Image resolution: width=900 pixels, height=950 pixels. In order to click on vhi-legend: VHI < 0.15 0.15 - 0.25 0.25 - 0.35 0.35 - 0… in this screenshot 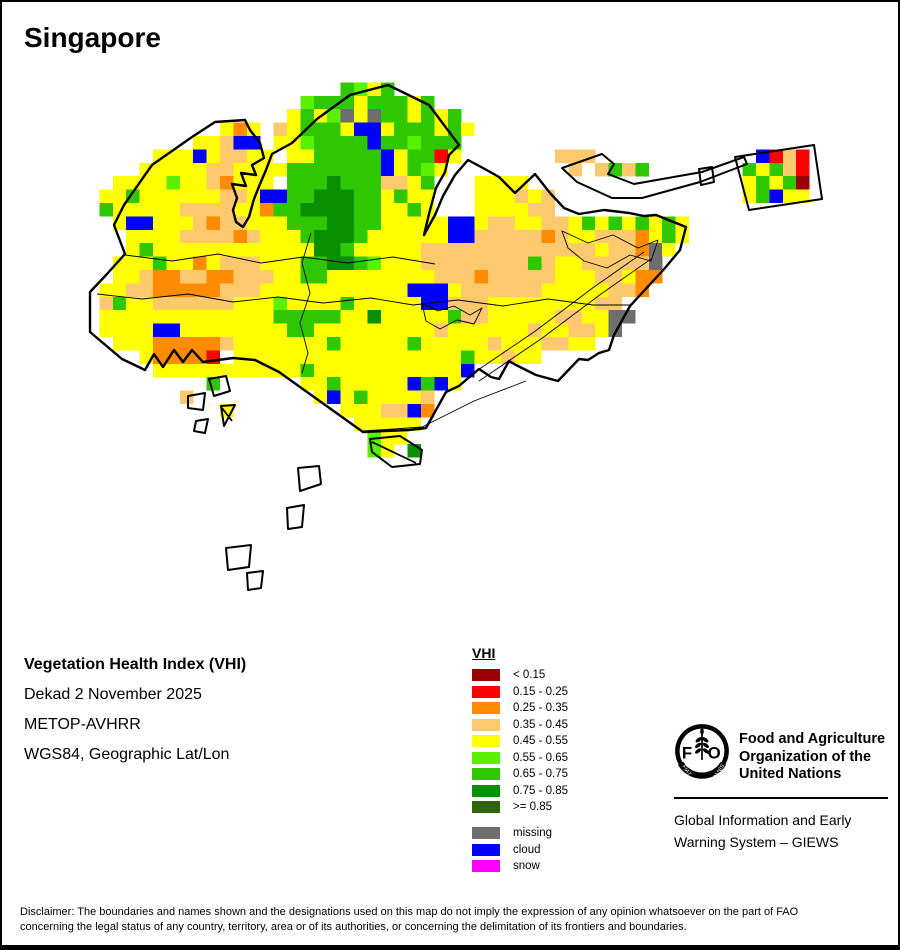, I will do `click(520, 761)`.